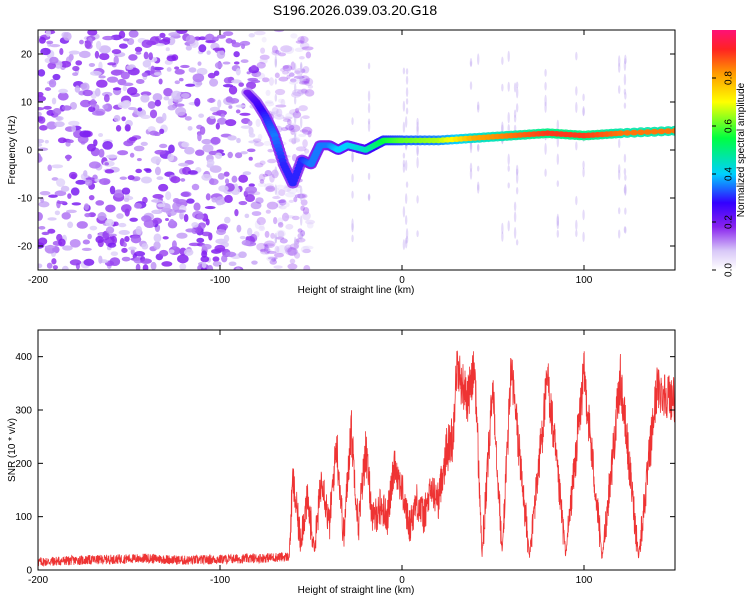 This screenshot has height=600, width=750. What do you see at coordinates (27, 55) in the screenshot?
I see `y-tick-label: 20` at bounding box center [27, 55].